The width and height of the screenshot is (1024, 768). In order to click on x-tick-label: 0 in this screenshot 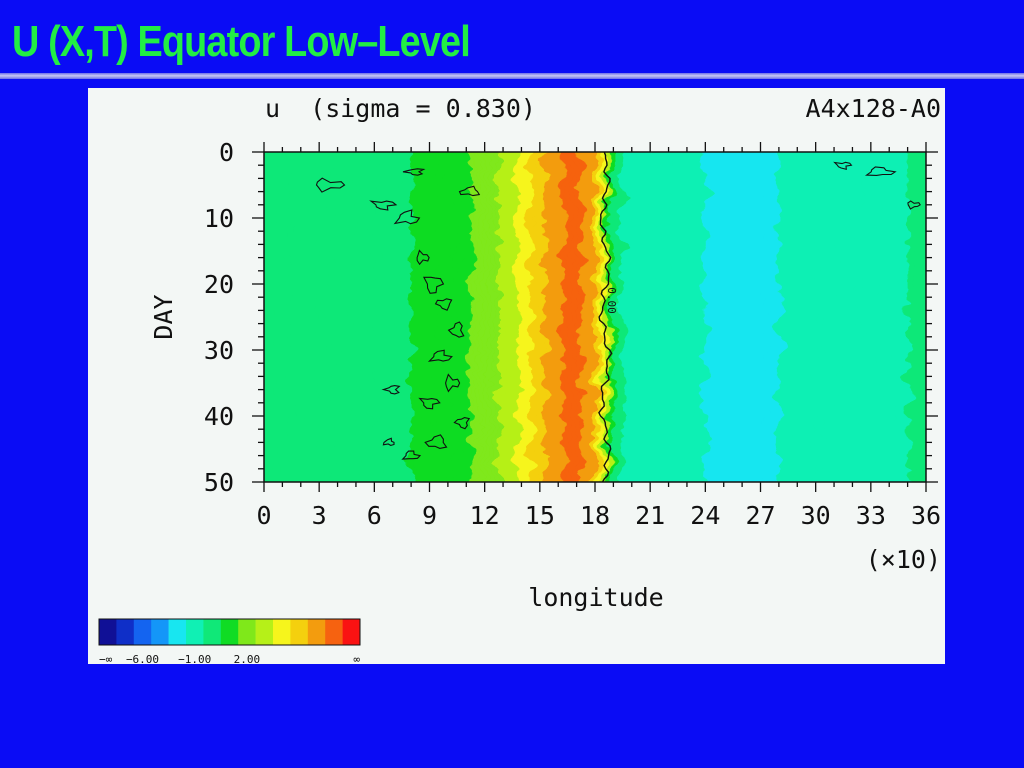, I will do `click(263, 515)`.